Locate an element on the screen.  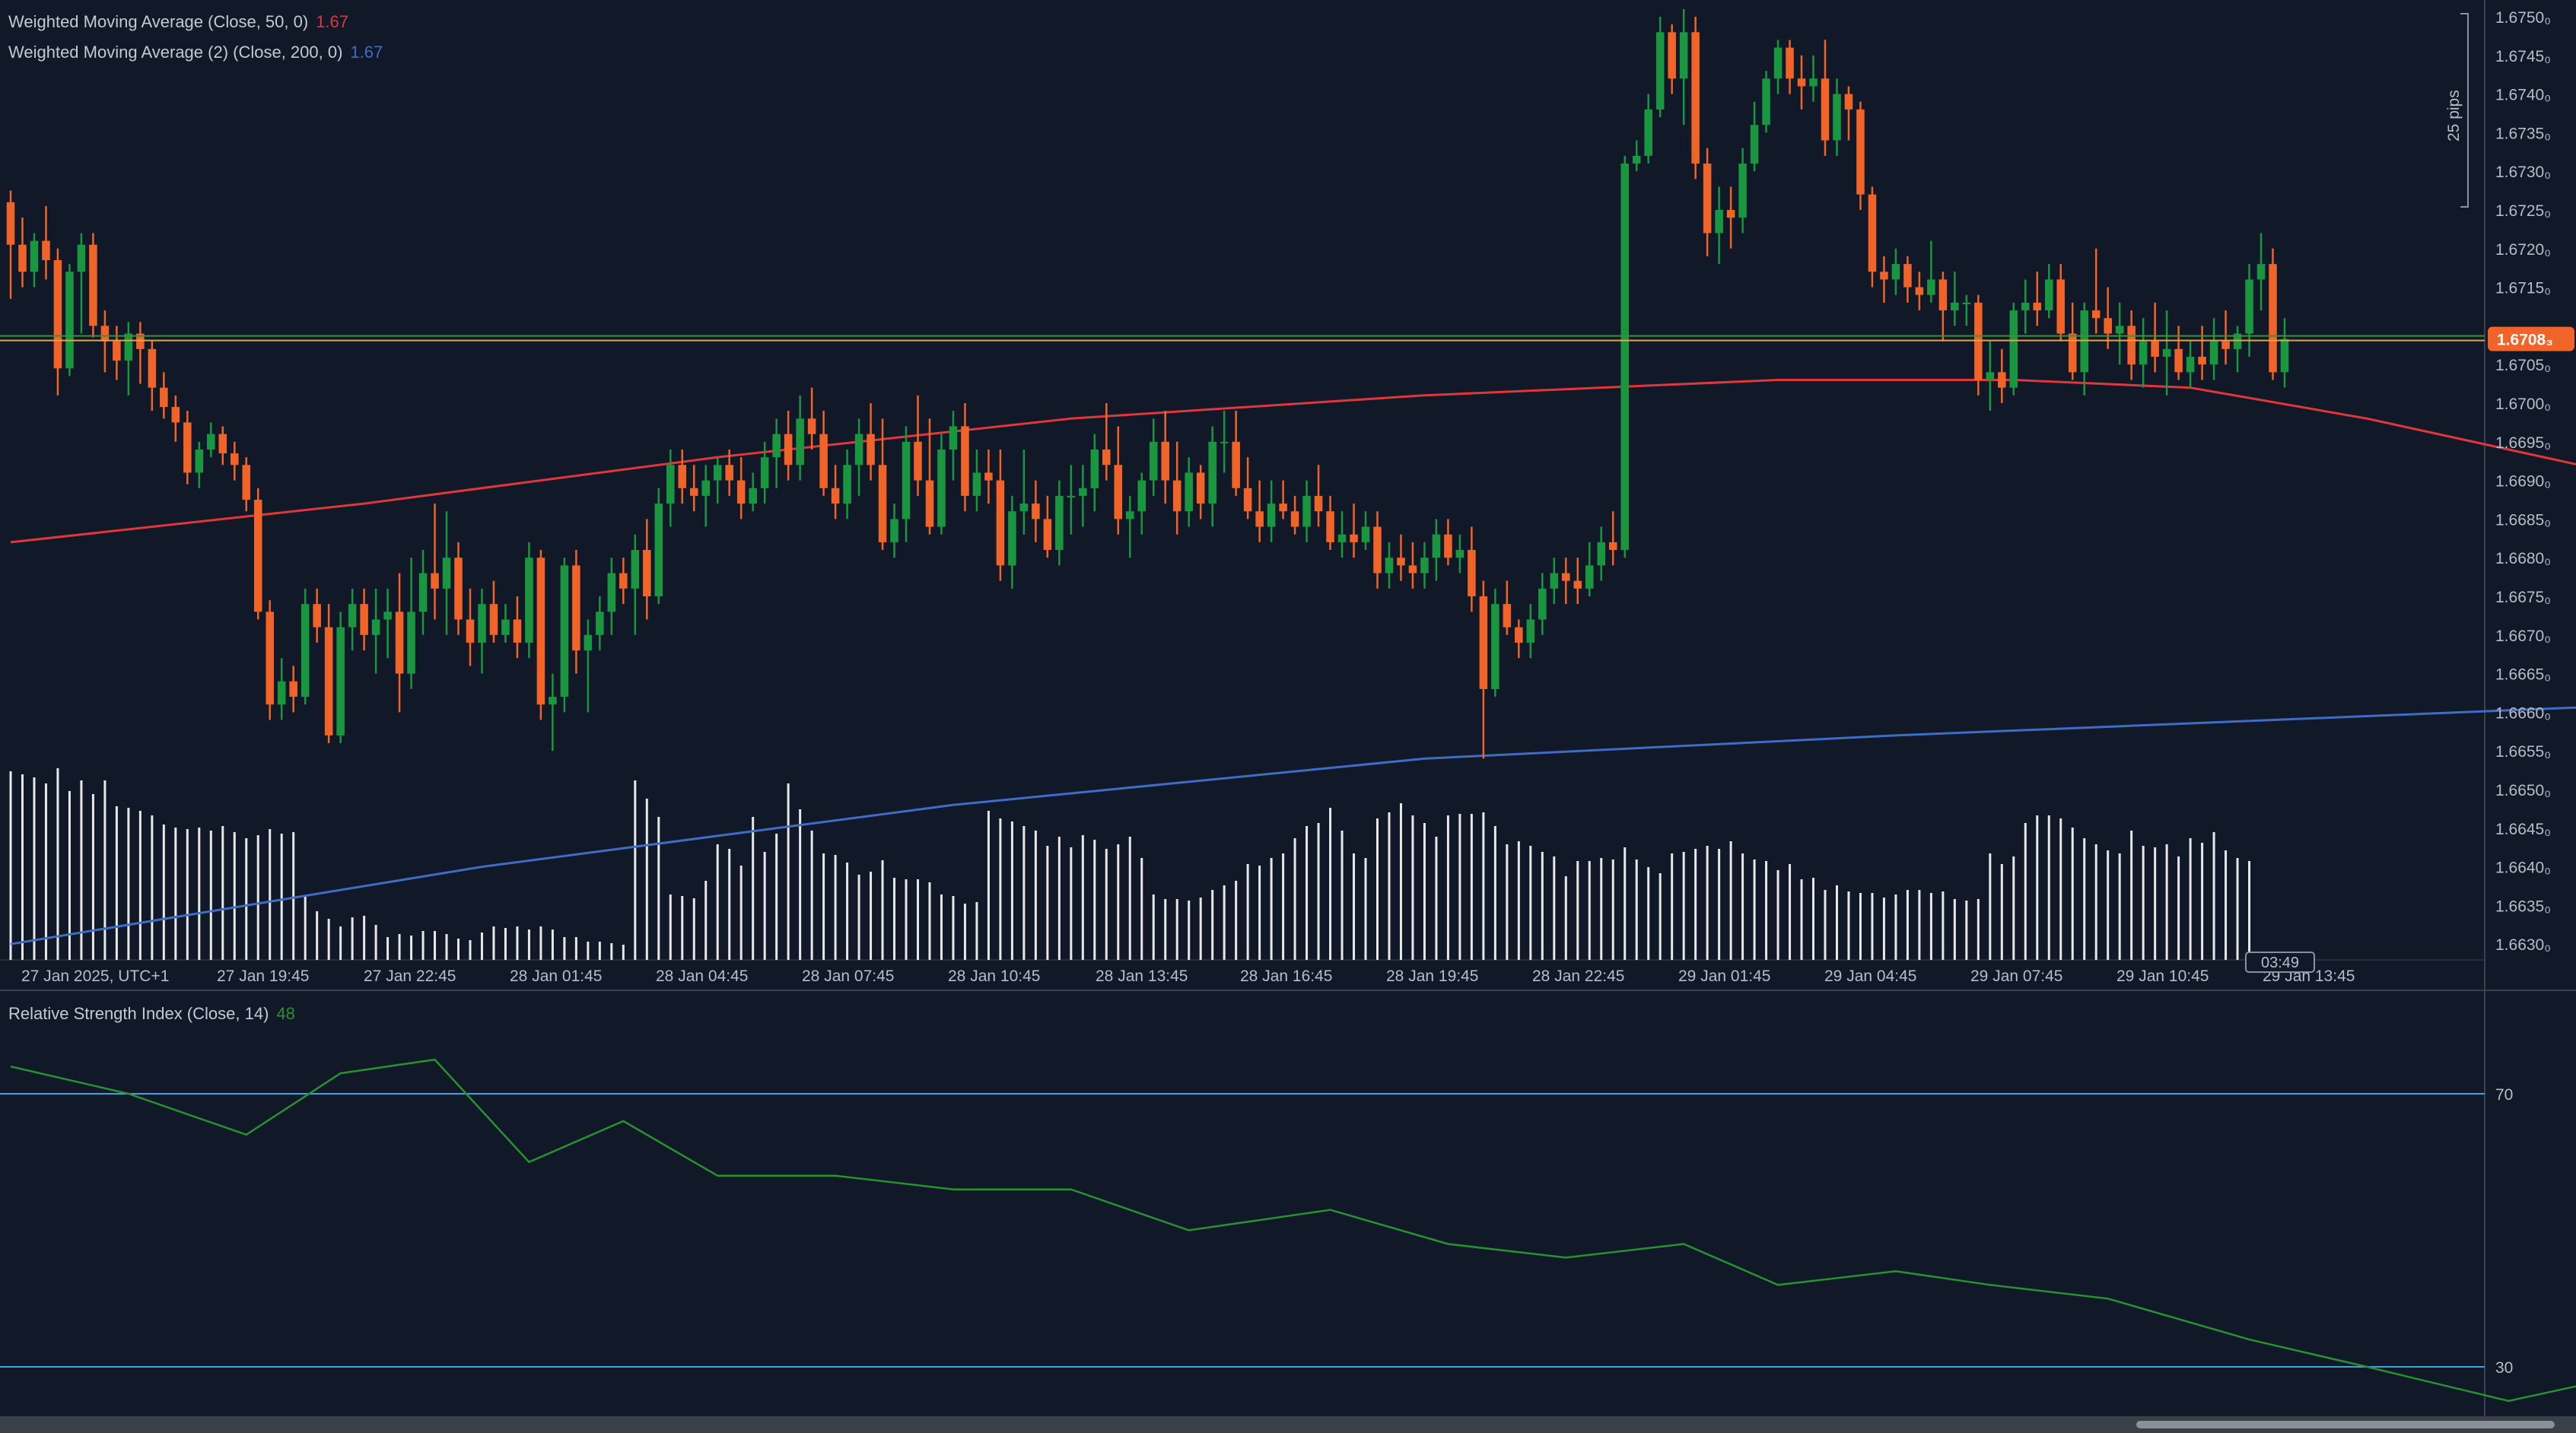
time-tick-label: 28 Jan 10:45 is located at coordinates (994, 976).